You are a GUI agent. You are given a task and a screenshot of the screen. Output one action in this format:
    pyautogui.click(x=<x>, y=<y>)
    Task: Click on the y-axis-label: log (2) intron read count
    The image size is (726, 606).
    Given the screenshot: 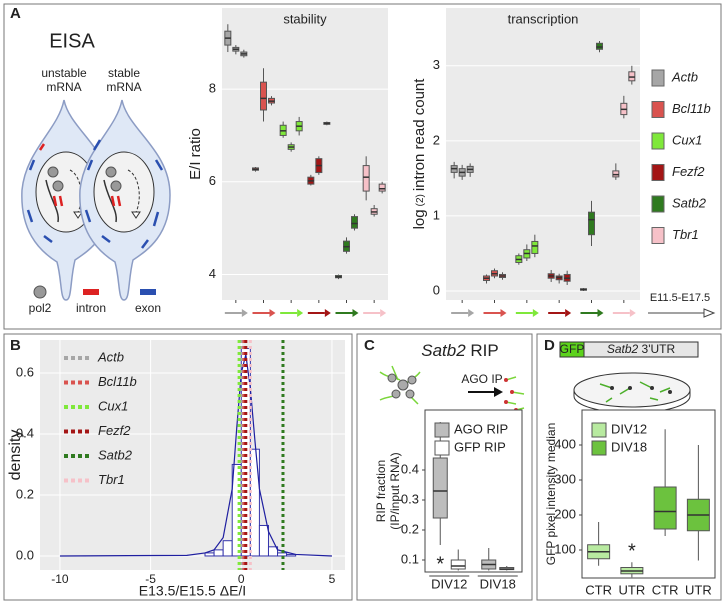 What is the action you would take?
    pyautogui.click(x=419, y=154)
    